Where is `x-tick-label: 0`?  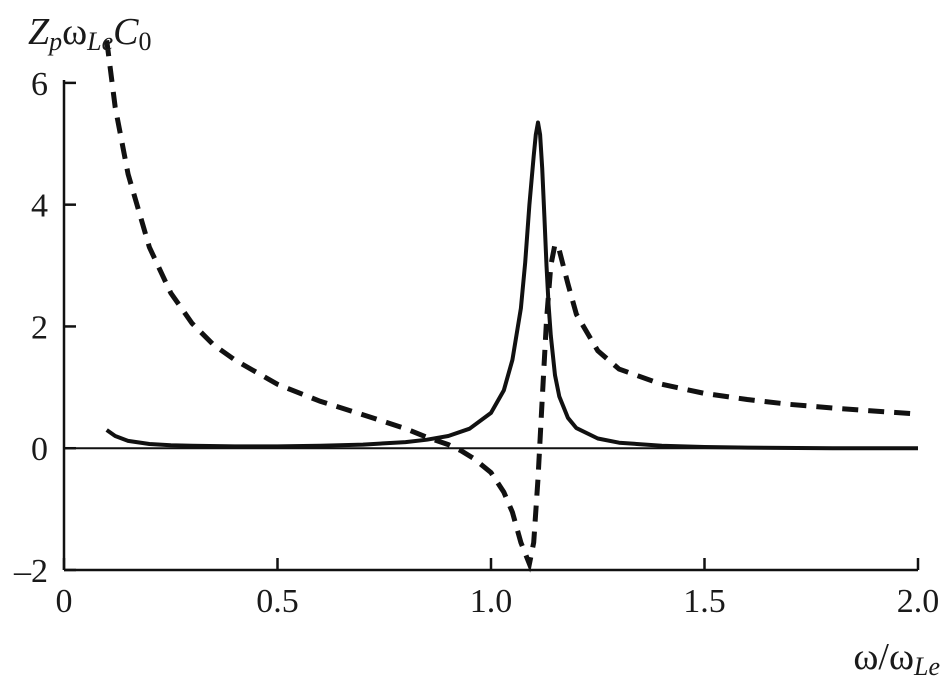 x-tick-label: 0 is located at coordinates (64, 601).